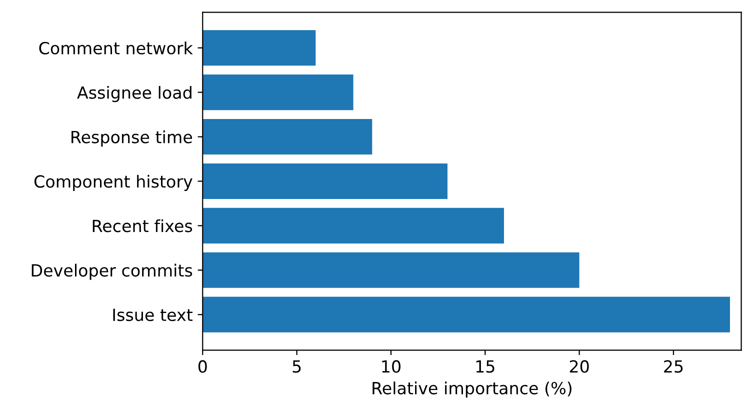  Describe the element at coordinates (134, 94) in the screenshot. I see `y-tick-label: Assignee load` at that location.